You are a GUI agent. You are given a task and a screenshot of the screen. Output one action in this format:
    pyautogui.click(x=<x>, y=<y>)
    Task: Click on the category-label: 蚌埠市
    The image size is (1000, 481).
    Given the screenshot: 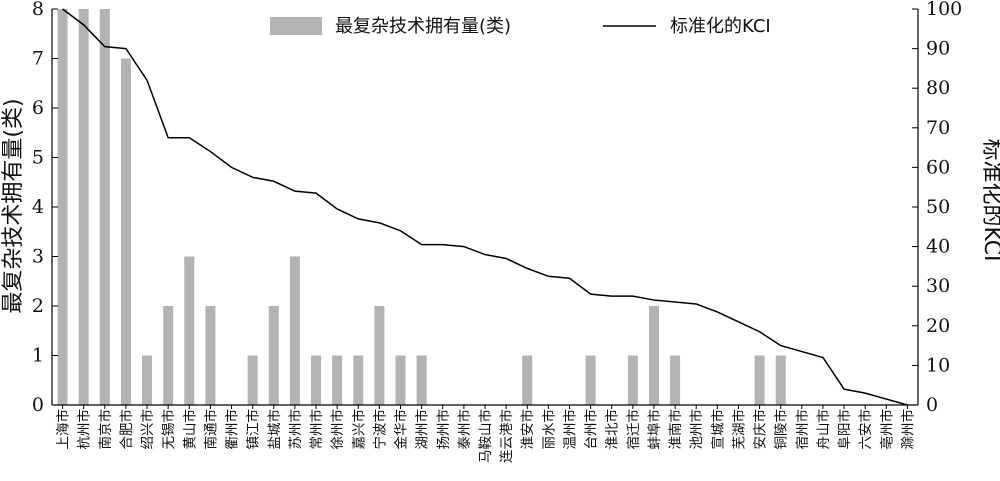 What is the action you would take?
    pyautogui.click(x=654, y=429)
    